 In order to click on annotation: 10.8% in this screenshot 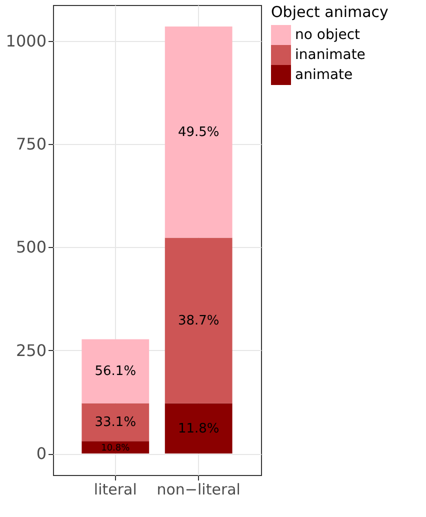, I will do `click(115, 448)`.